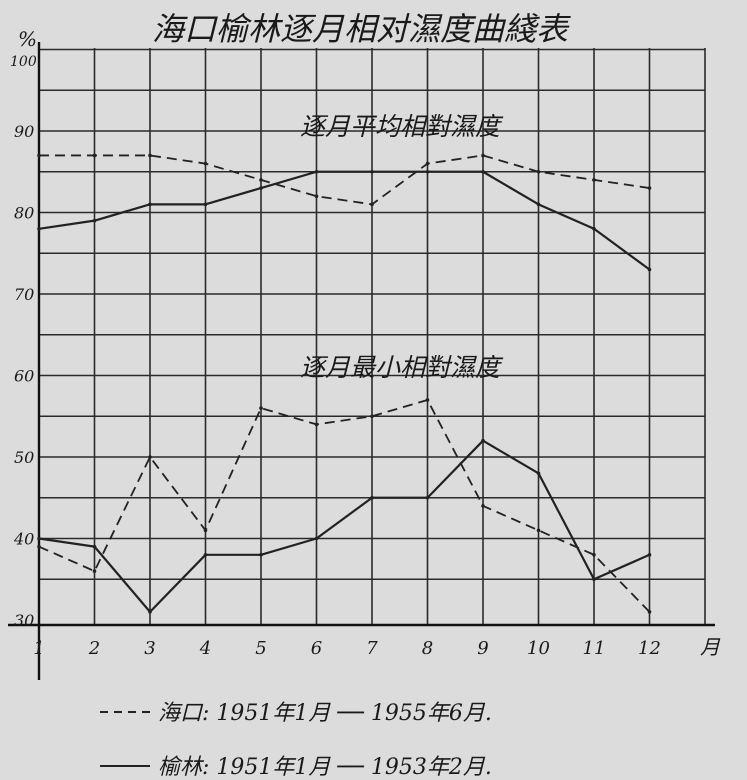 This screenshot has height=780, width=747. I want to click on x-tick-label: 1, so click(38, 648).